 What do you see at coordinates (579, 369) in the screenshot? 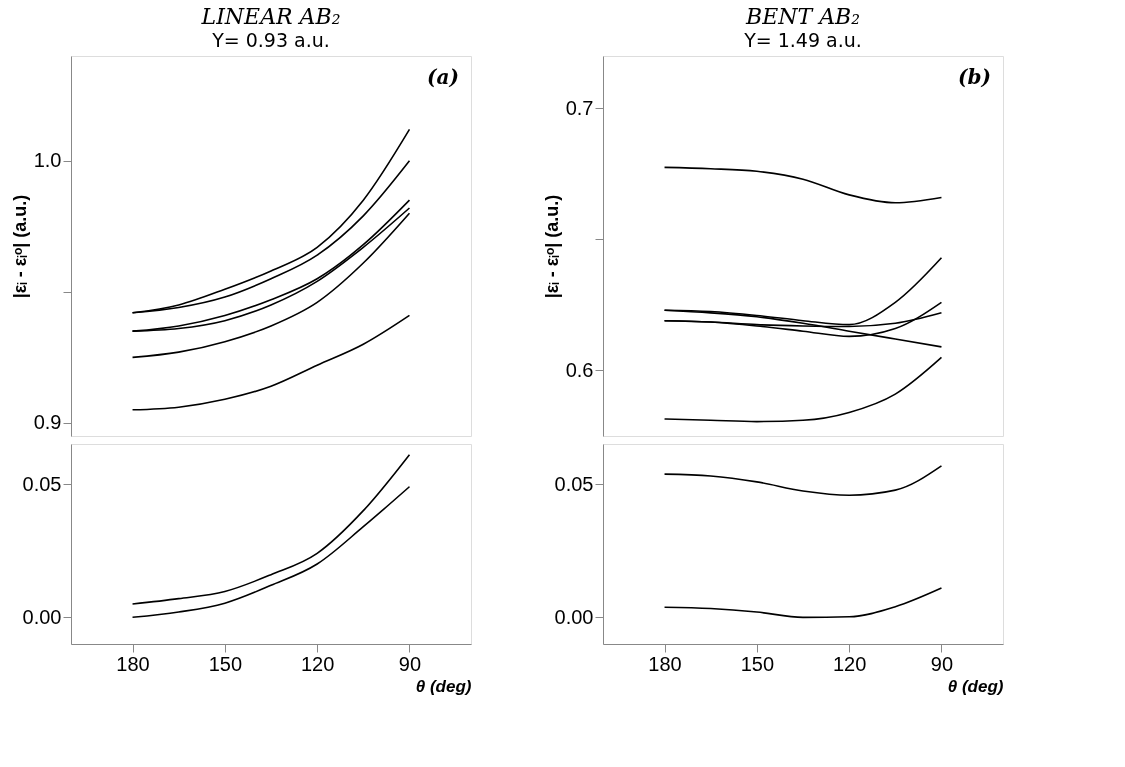
I see `y-tick-label: 0.6` at bounding box center [579, 369].